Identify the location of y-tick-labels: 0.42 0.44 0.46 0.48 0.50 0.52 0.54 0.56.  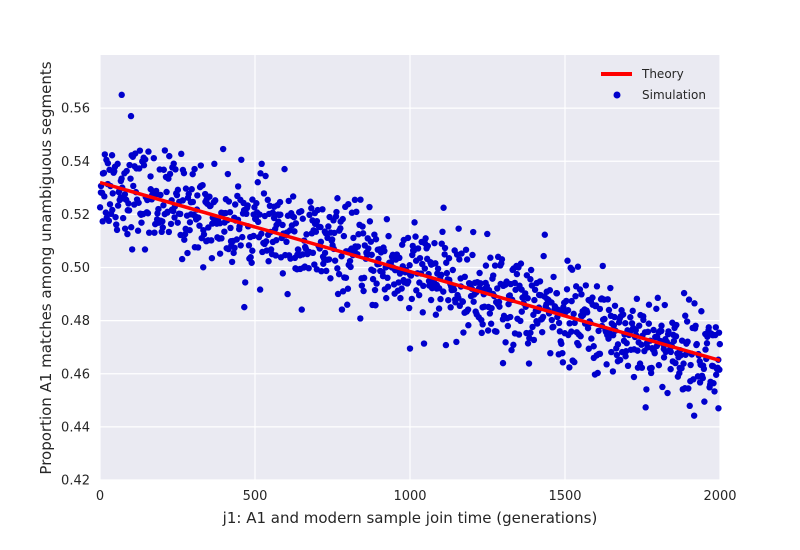
(75, 295).